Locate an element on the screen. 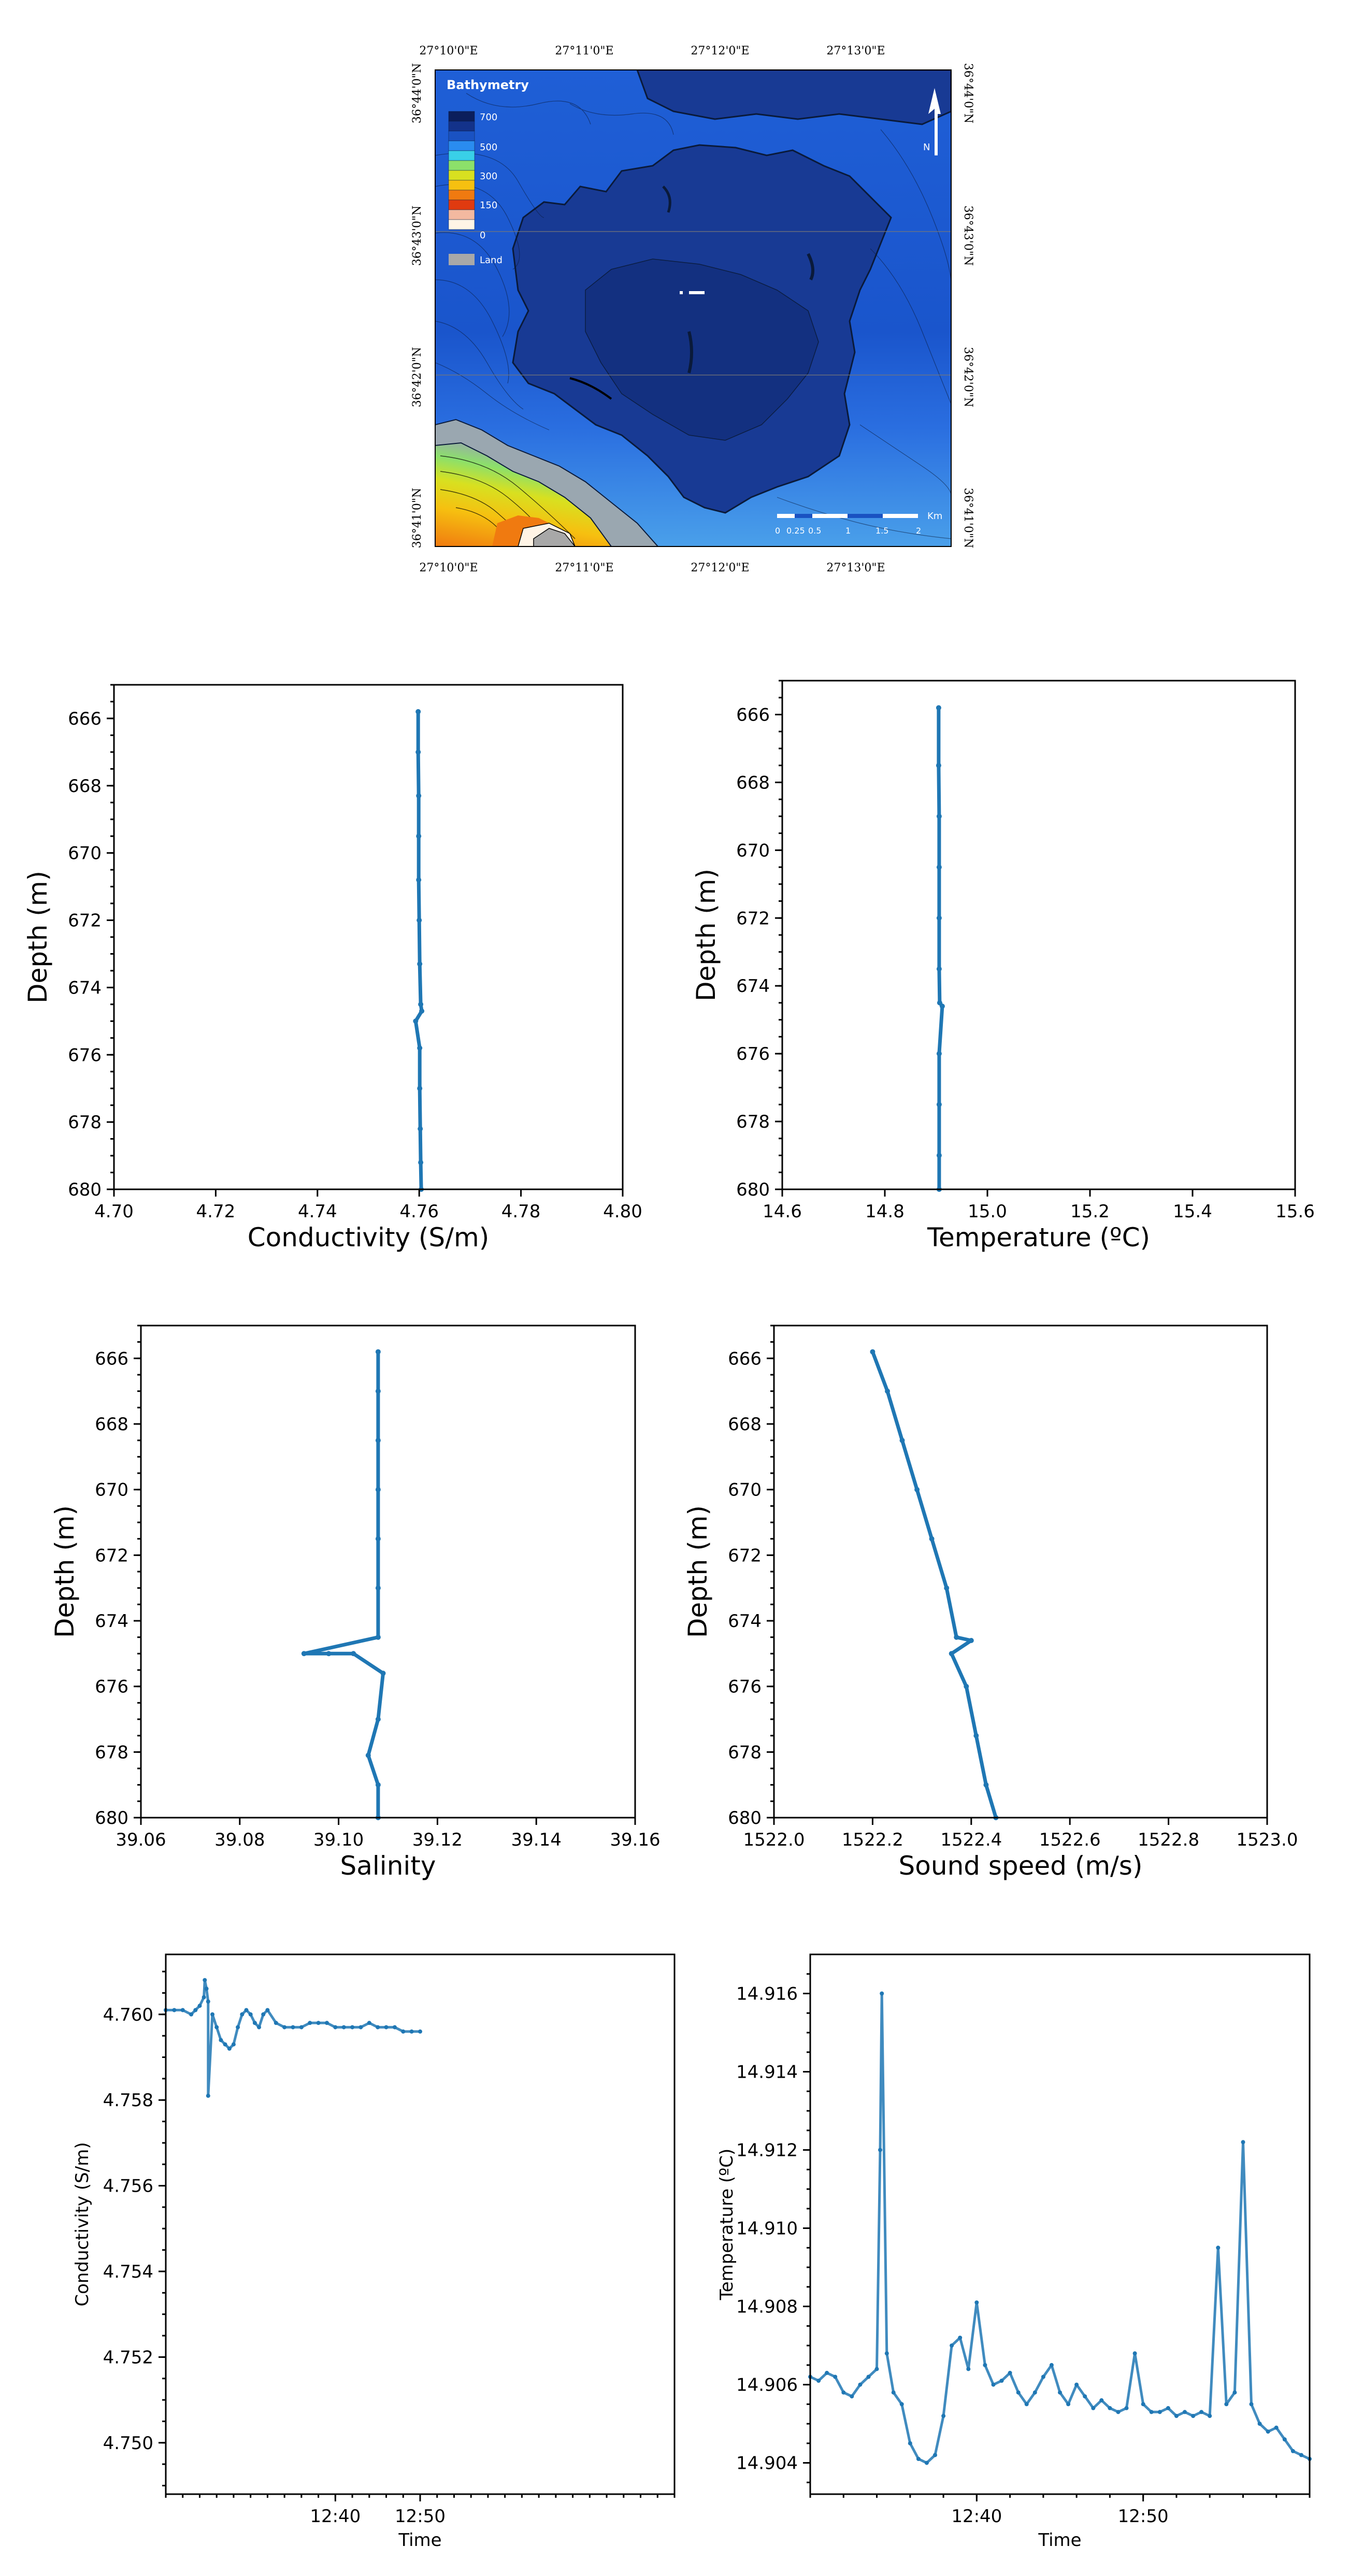 This screenshot has height=2576, width=1349. conductivity-profile-points is located at coordinates (419, 950).